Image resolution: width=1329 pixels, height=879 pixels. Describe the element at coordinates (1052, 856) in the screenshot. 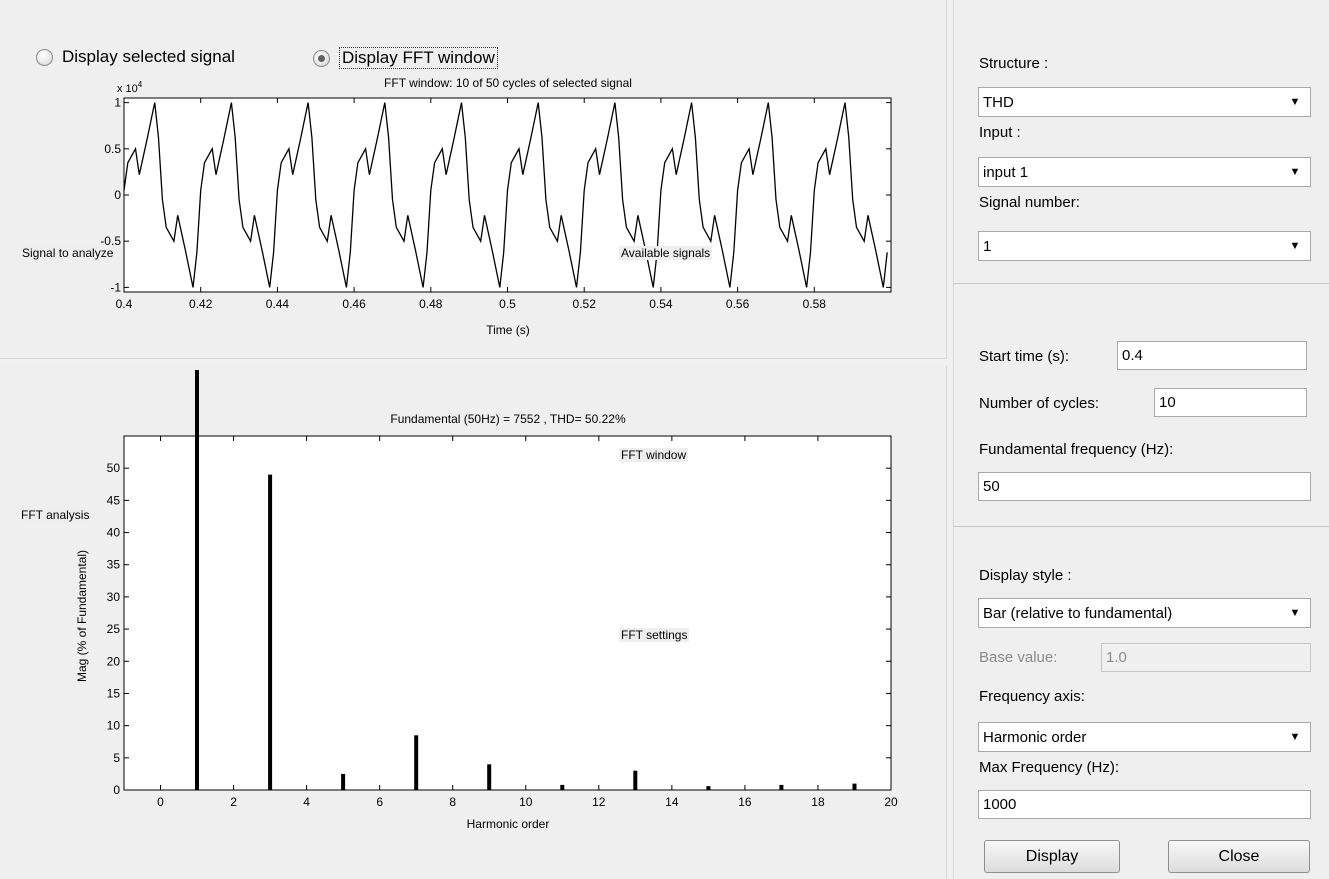

I see `display-button: Display` at that location.